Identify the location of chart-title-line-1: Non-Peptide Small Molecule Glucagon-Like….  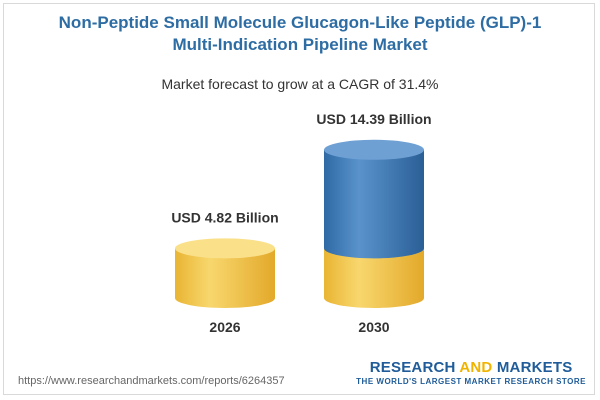
(300, 22).